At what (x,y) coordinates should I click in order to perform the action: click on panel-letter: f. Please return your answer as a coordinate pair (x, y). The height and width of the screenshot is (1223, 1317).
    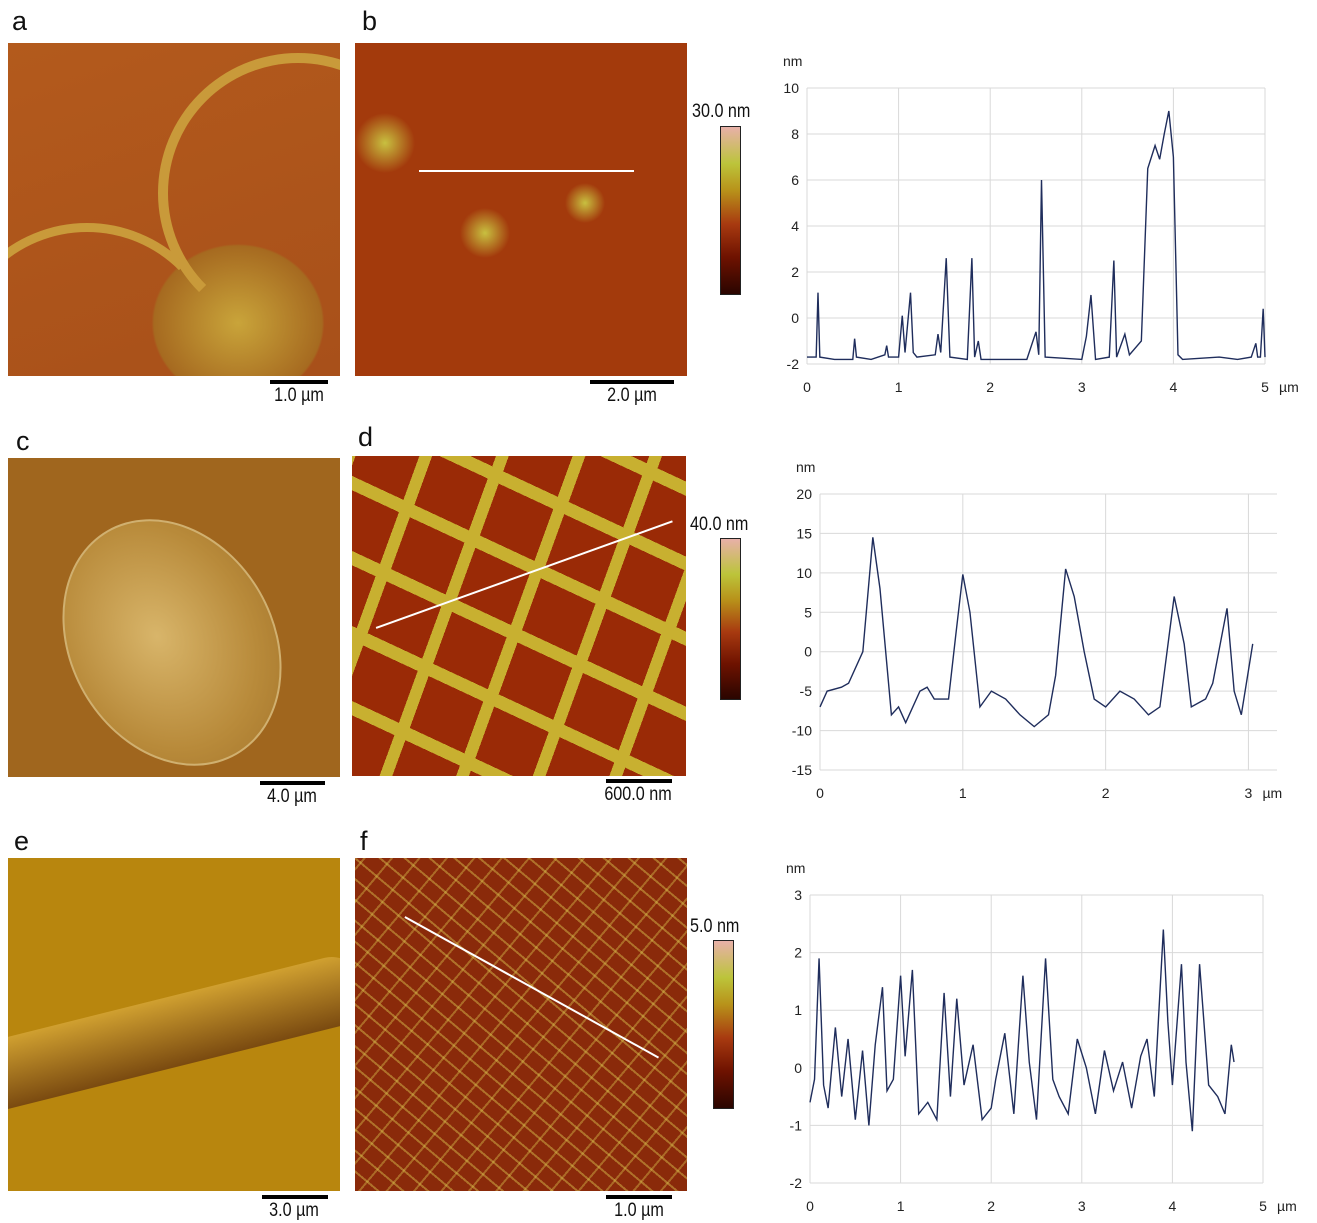
    Looking at the image, I should click on (364, 841).